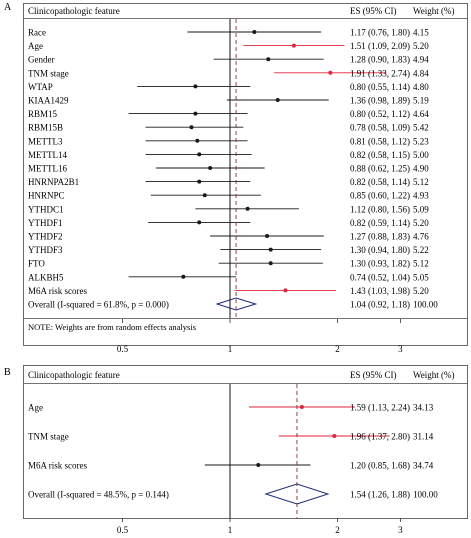 The width and height of the screenshot is (471, 538). What do you see at coordinates (421, 114) in the screenshot?
I see `weight-text-rbm15: 4.64` at bounding box center [421, 114].